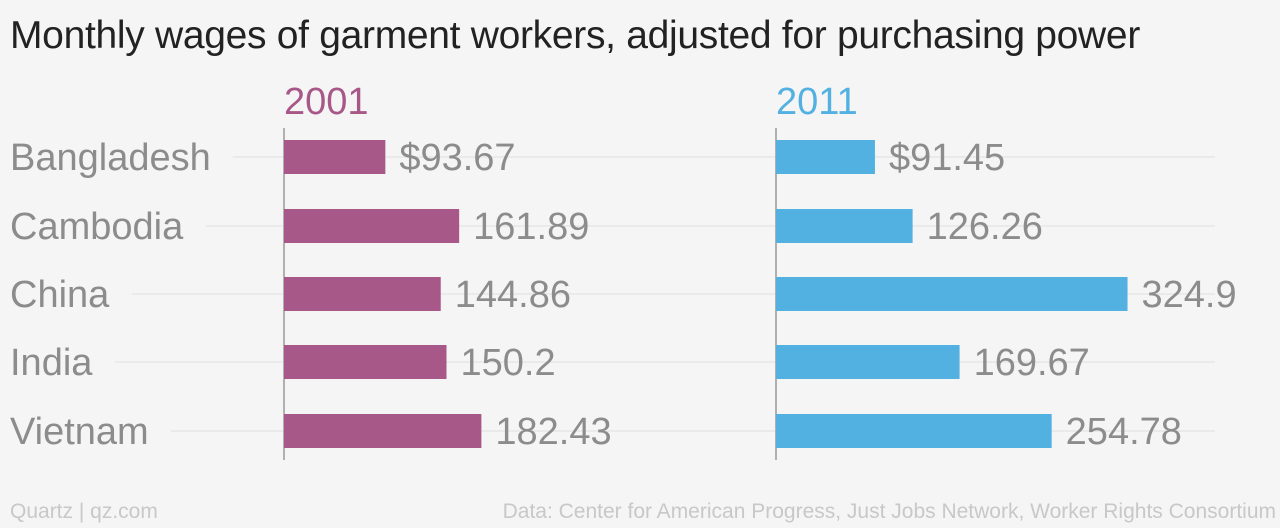 The height and width of the screenshot is (528, 1280). Describe the element at coordinates (457, 158) in the screenshot. I see `data-label: $93.67` at that location.